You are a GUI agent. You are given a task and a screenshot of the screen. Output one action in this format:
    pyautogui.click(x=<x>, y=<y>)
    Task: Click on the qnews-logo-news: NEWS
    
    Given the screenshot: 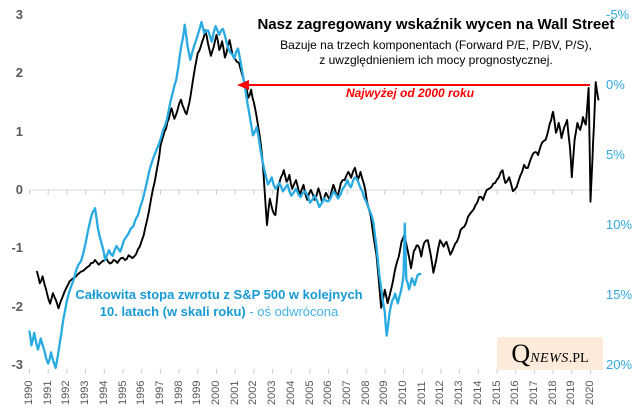 What is the action you would take?
    pyautogui.click(x=549, y=358)
    